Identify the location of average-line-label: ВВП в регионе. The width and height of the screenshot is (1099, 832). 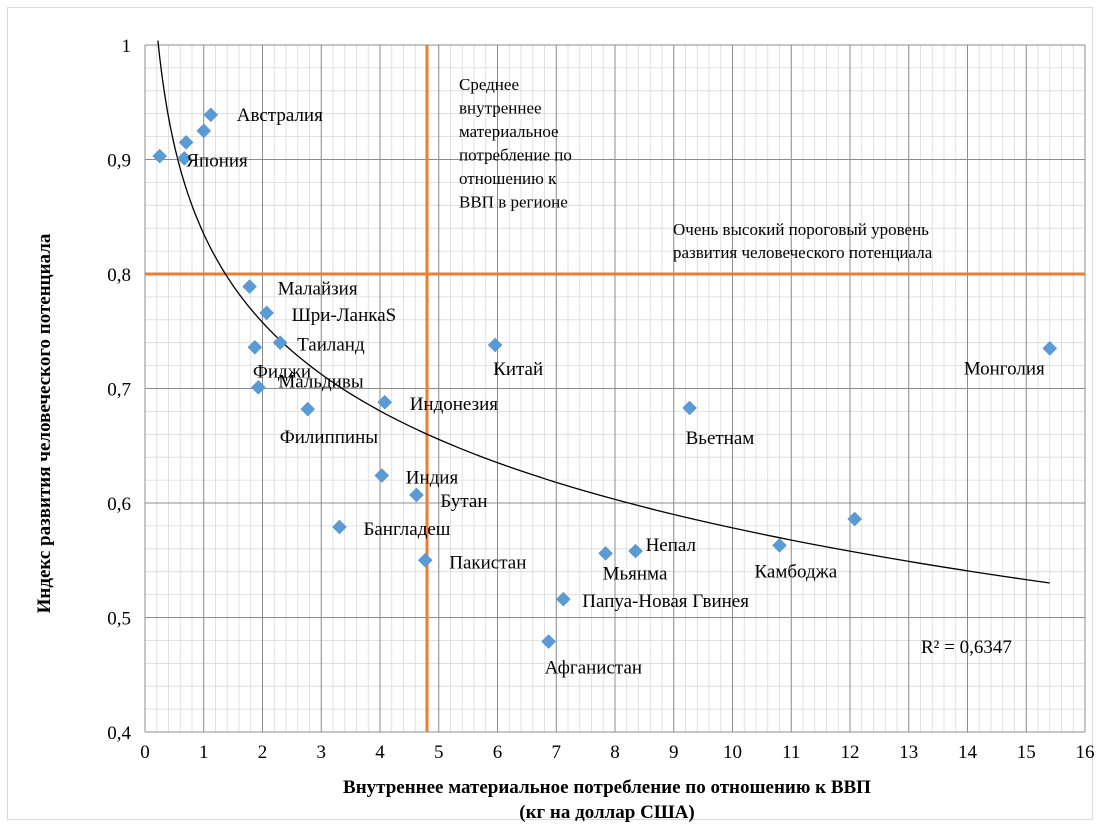
(513, 202).